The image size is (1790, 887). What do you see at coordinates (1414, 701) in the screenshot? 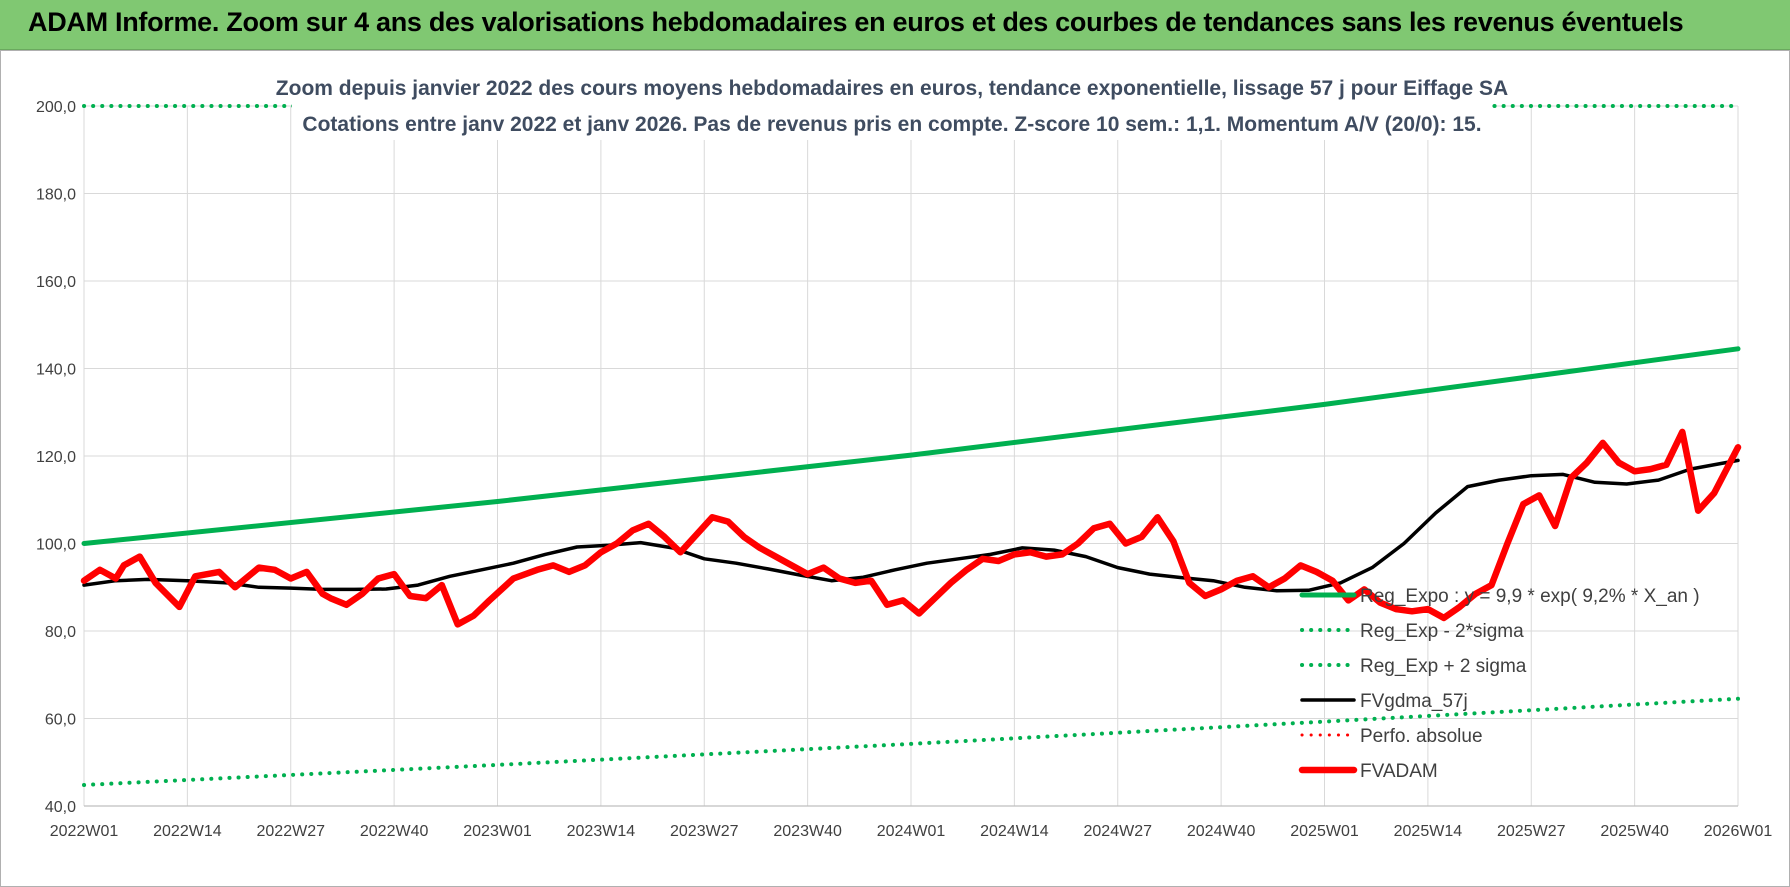
I see `legend-label: FVgdma_57j` at bounding box center [1414, 701].